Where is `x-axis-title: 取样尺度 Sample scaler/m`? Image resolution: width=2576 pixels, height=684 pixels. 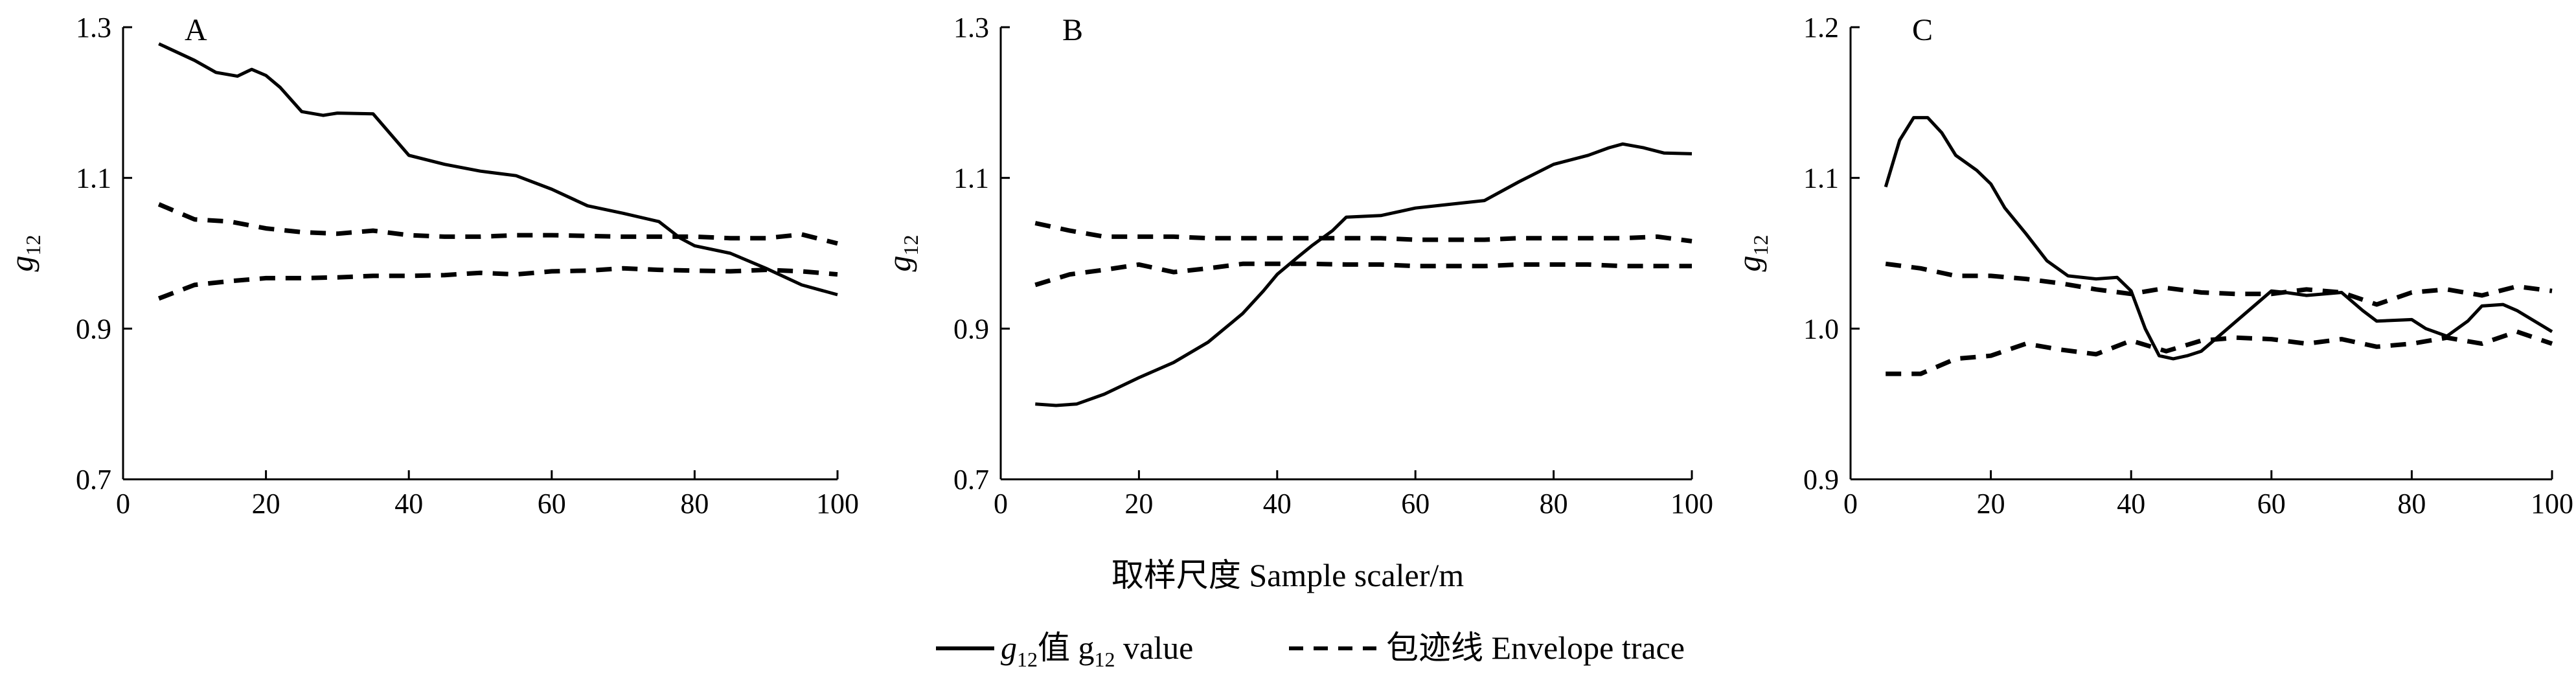 x-axis-title: 取样尺度 Sample scaler/m is located at coordinates (1287, 575).